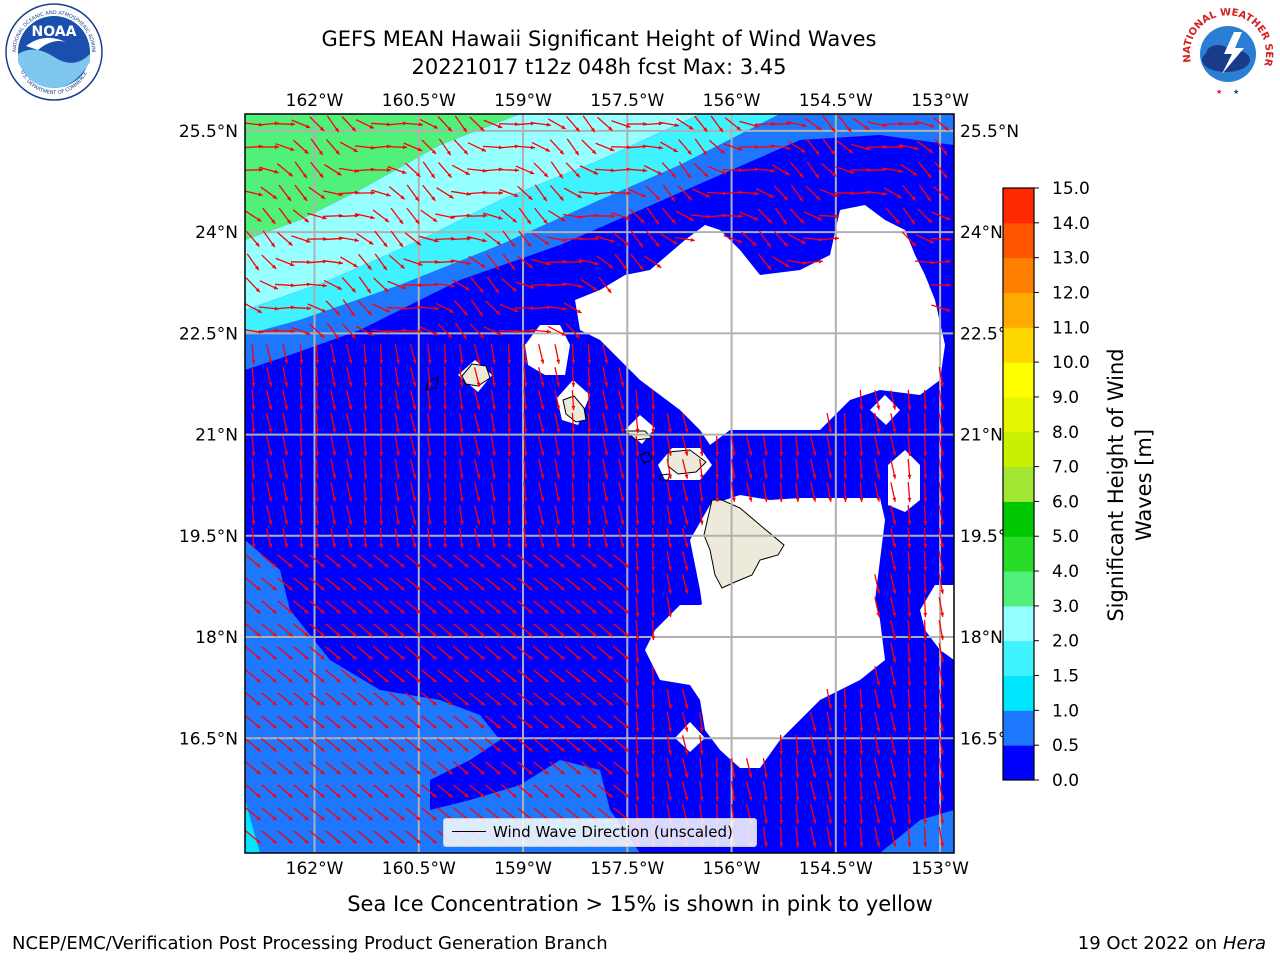  Describe the element at coordinates (1065, 537) in the screenshot. I see `colorbar-tick-label: 5.0` at that location.